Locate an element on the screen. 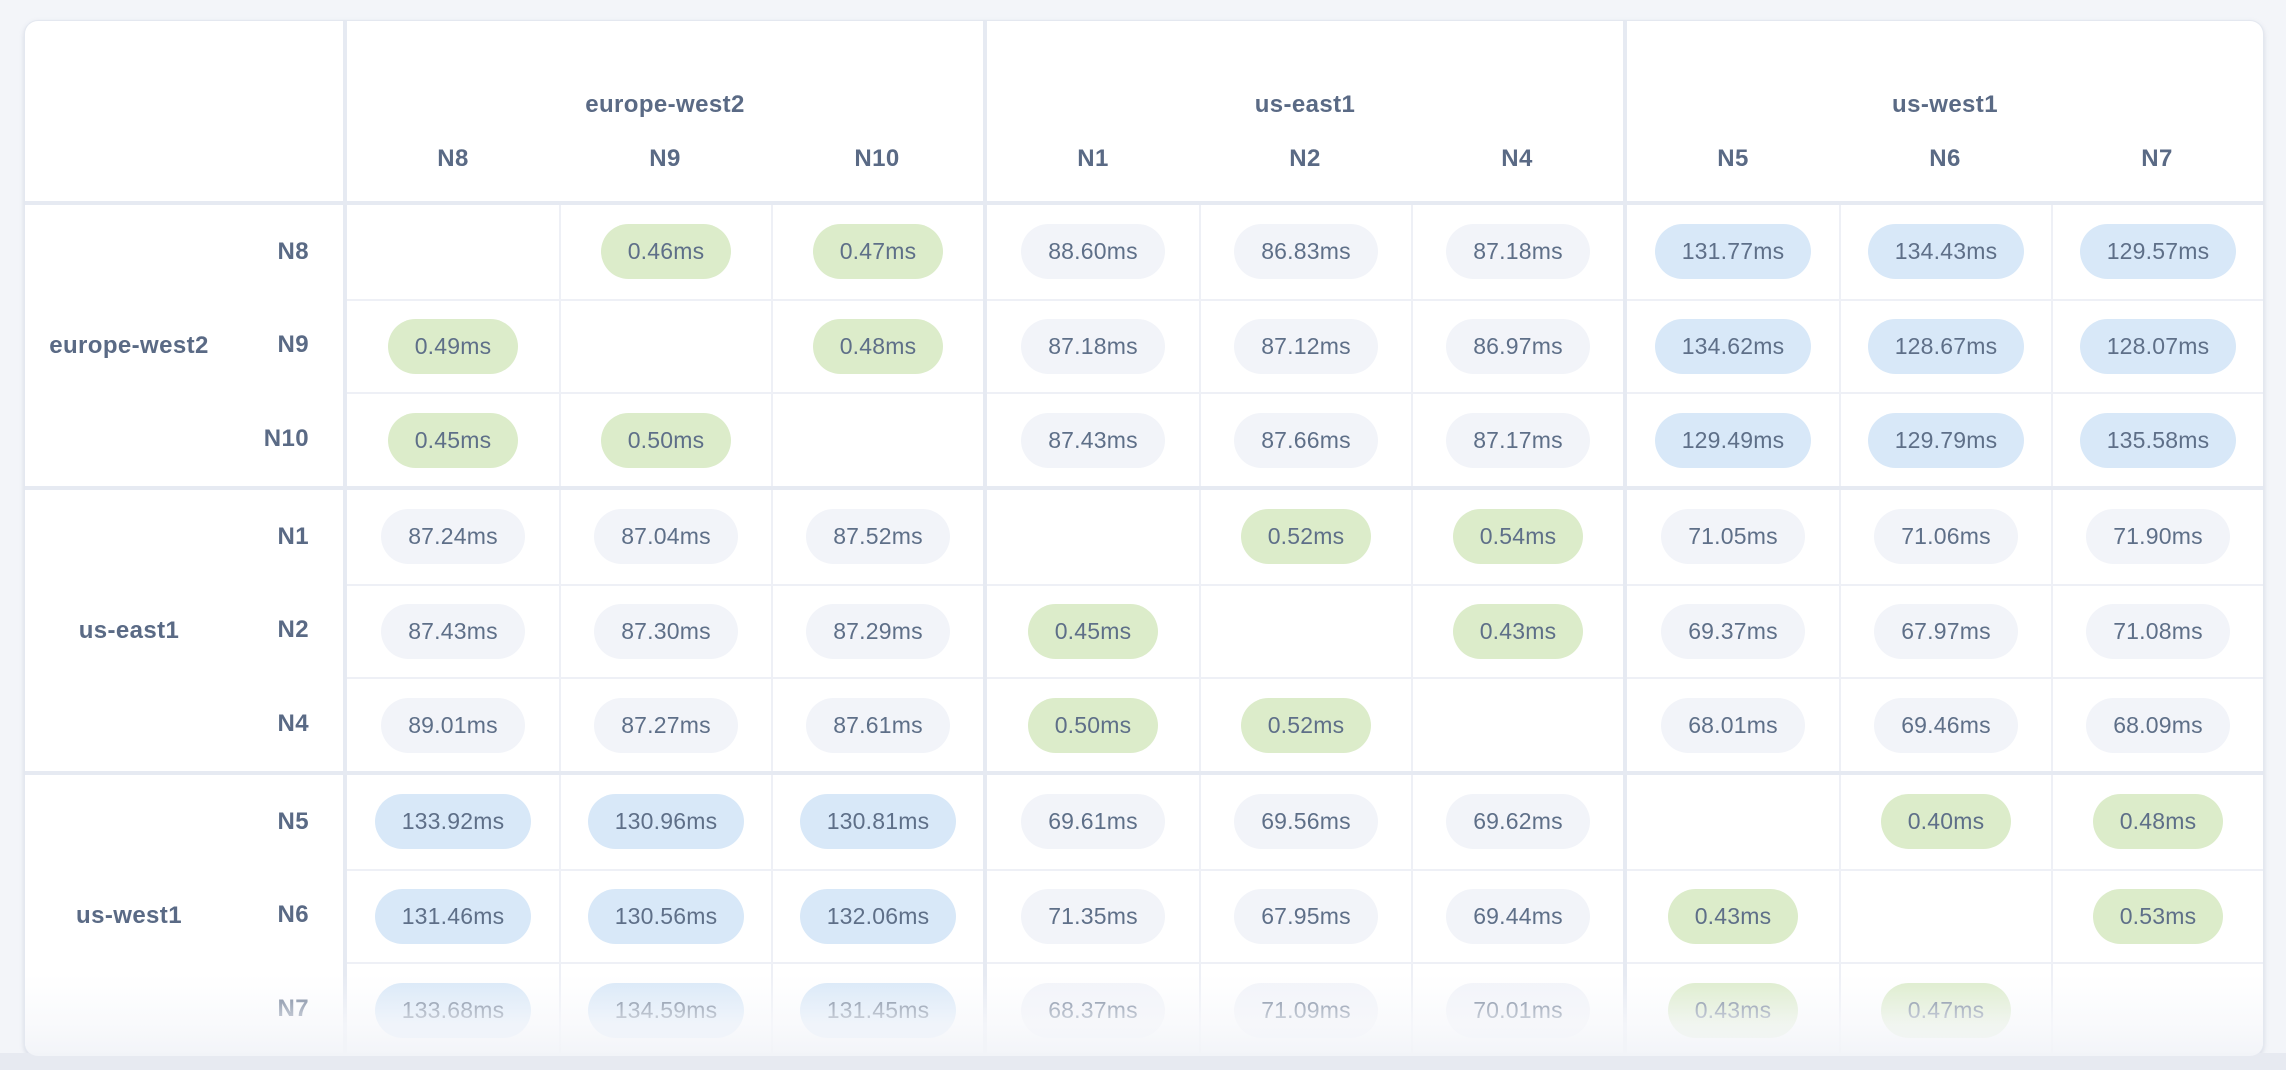  latency-cell: 87.04ms is located at coordinates (665, 537).